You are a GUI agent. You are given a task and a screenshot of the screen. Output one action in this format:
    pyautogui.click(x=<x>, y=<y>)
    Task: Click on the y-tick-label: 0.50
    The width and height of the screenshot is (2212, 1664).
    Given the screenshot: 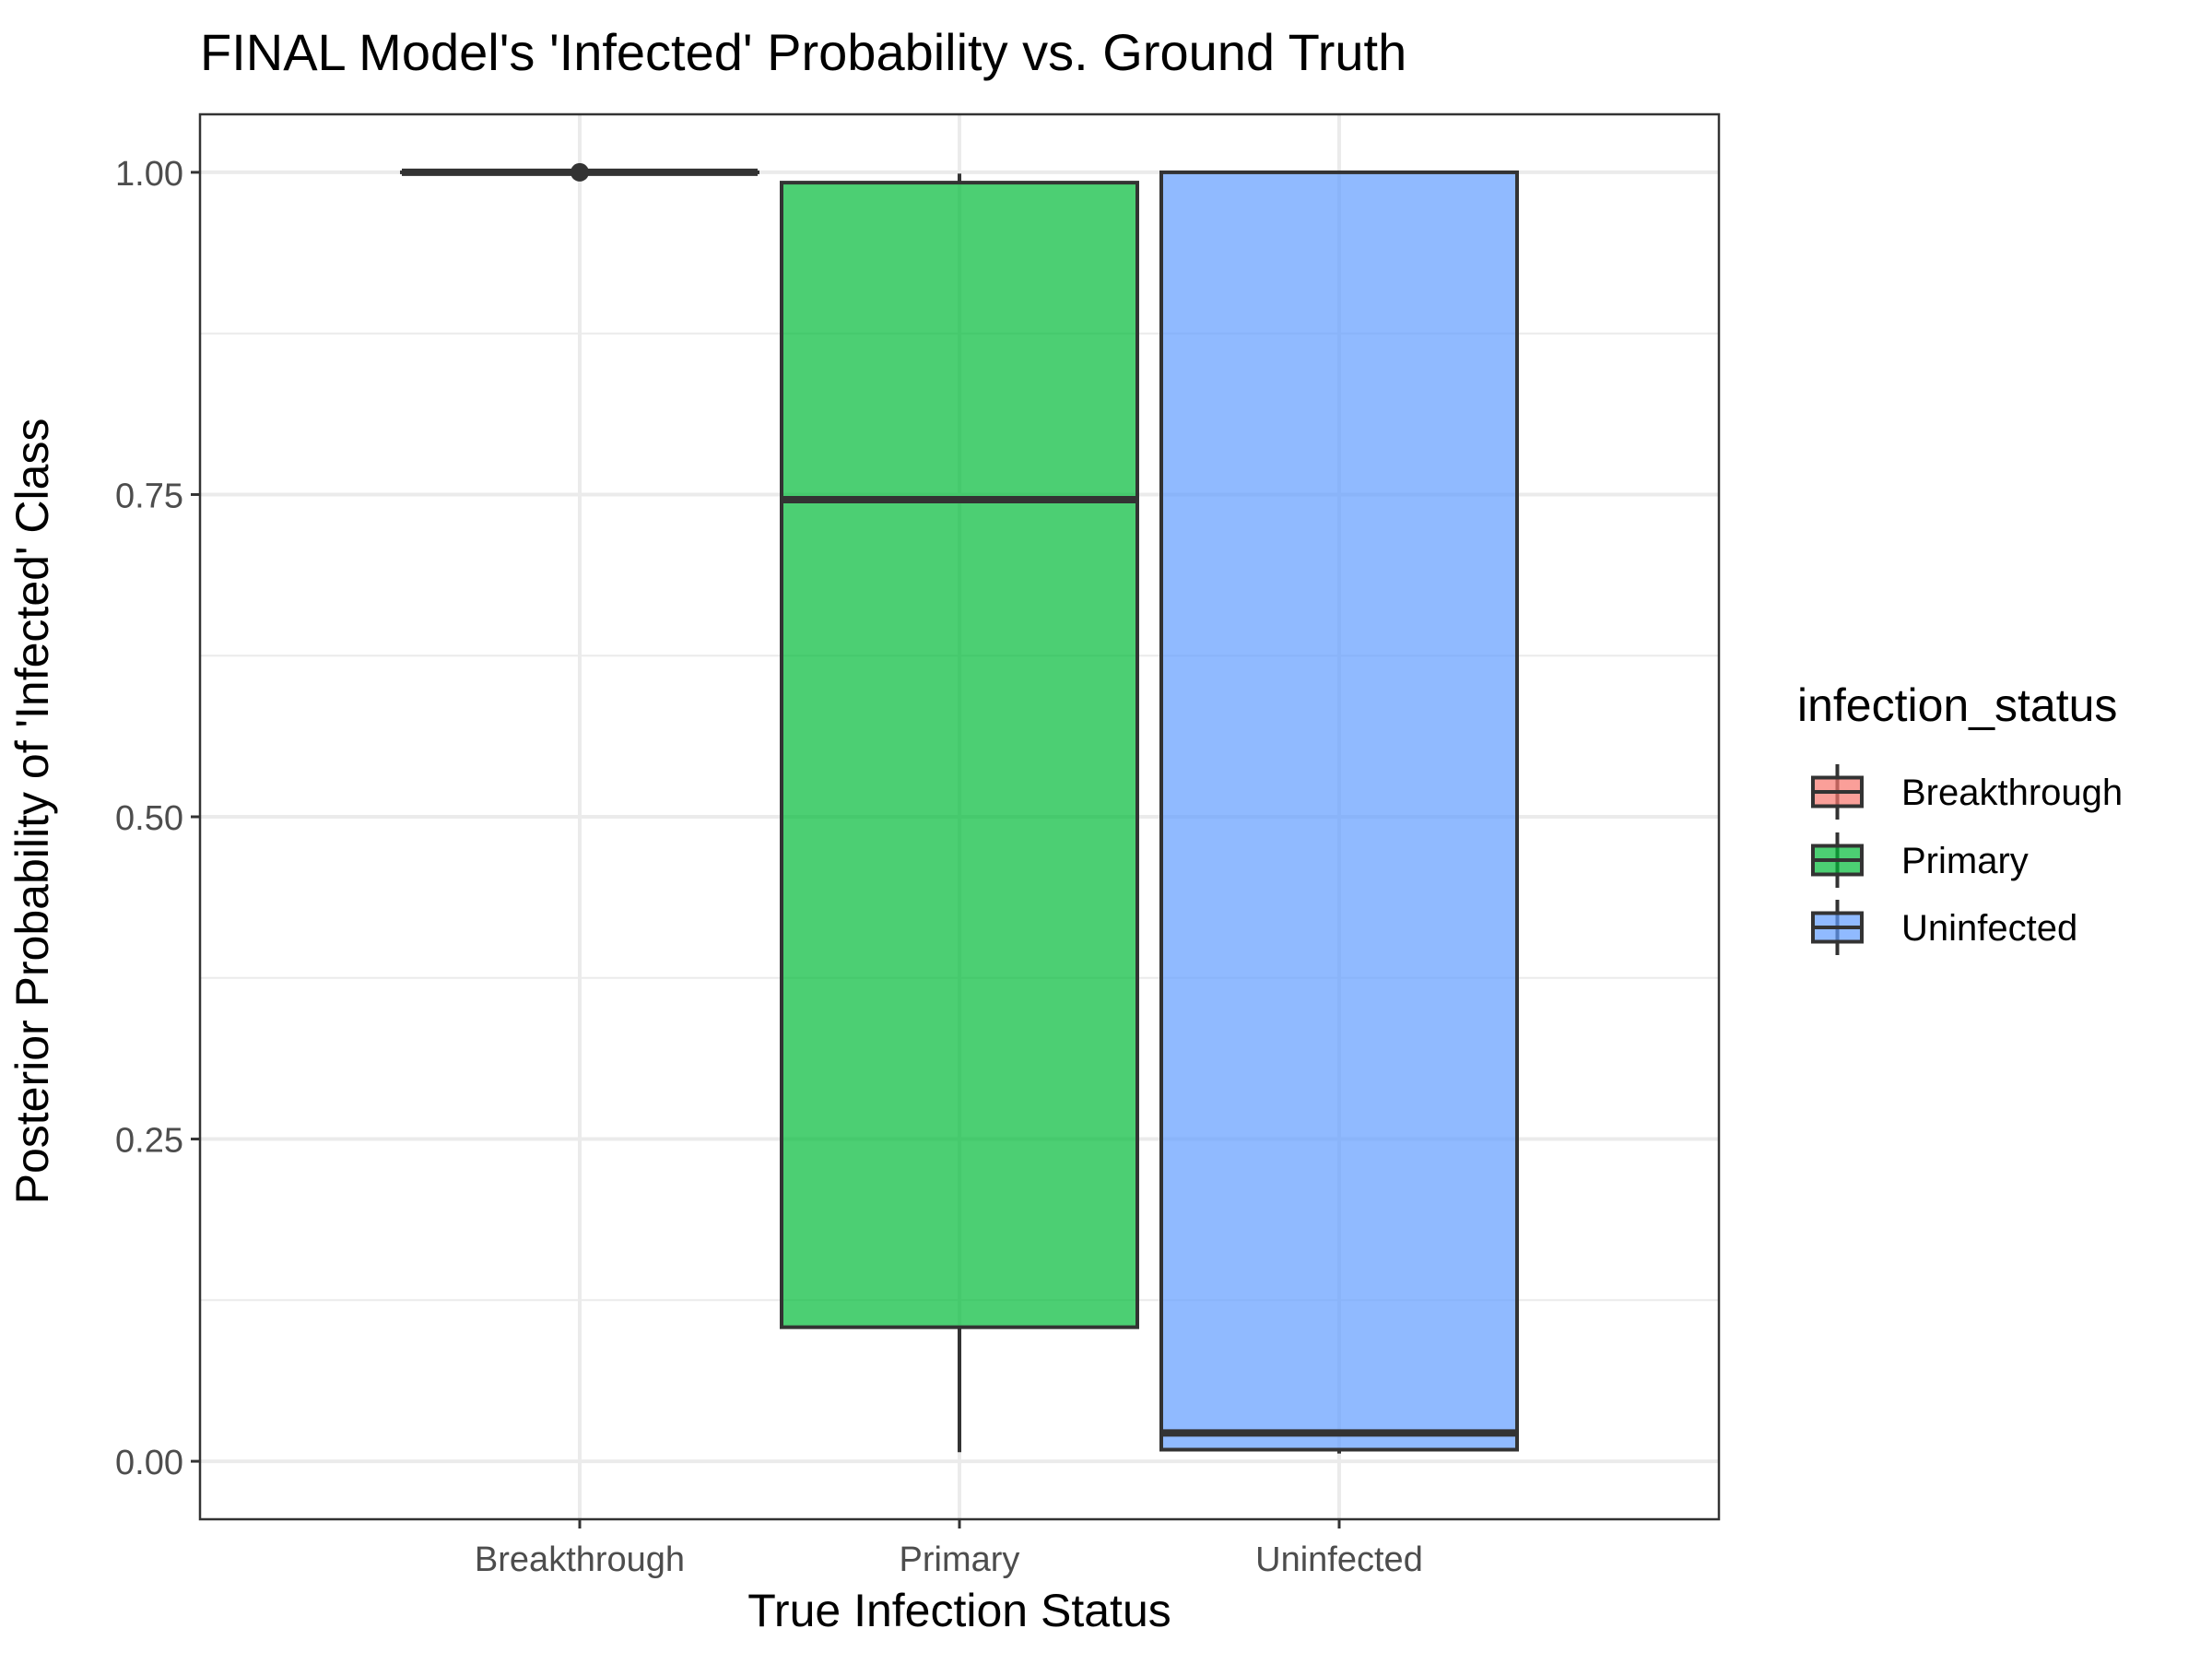 What is the action you would take?
    pyautogui.click(x=149, y=818)
    